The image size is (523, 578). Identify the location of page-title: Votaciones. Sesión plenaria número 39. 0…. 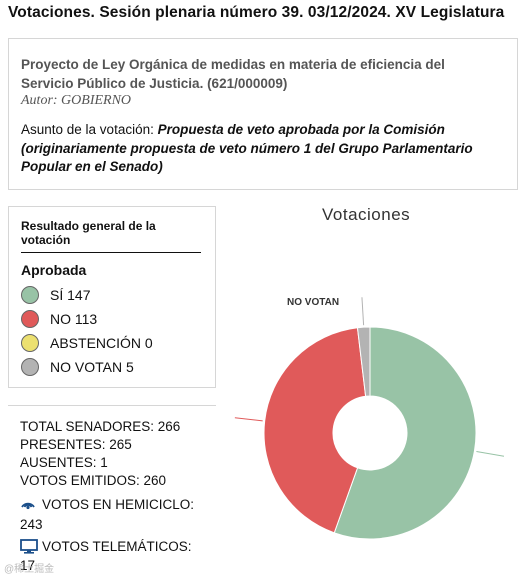
(256, 12).